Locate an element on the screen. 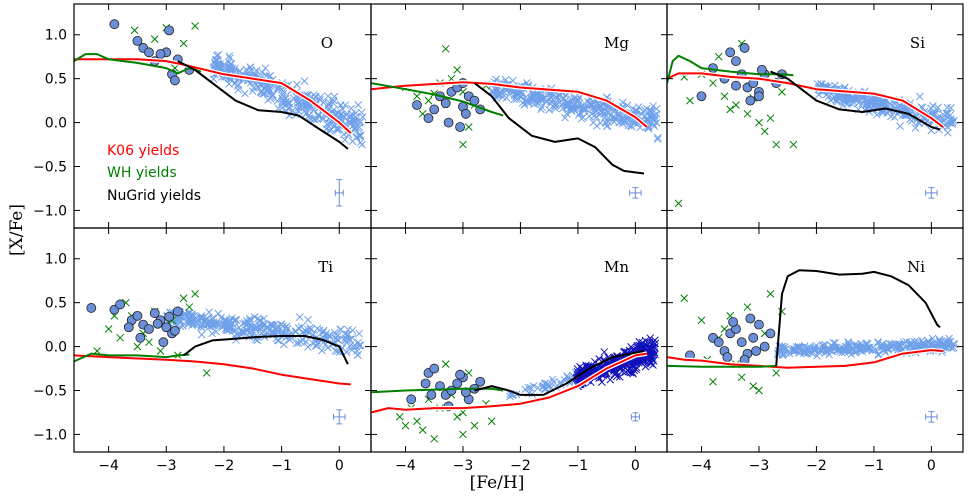  panel-element-label: Ti is located at coordinates (325, 267).